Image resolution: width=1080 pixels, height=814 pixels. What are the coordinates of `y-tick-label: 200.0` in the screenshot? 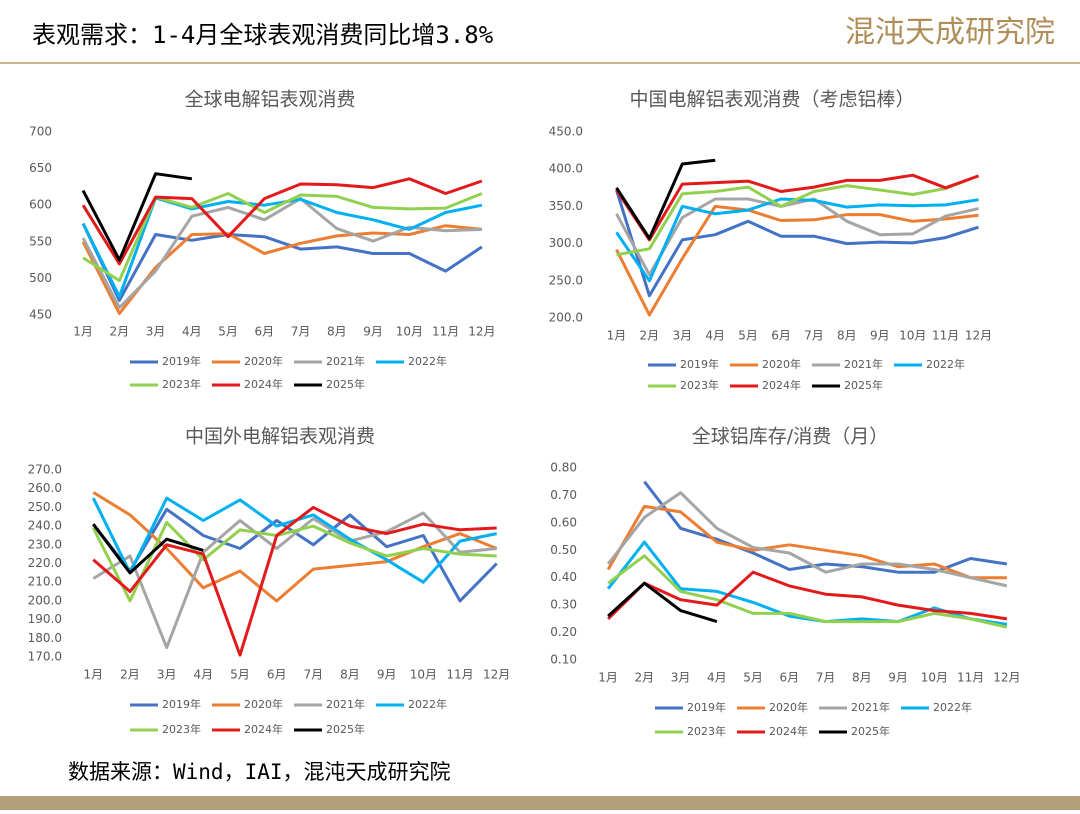 It's located at (566, 318).